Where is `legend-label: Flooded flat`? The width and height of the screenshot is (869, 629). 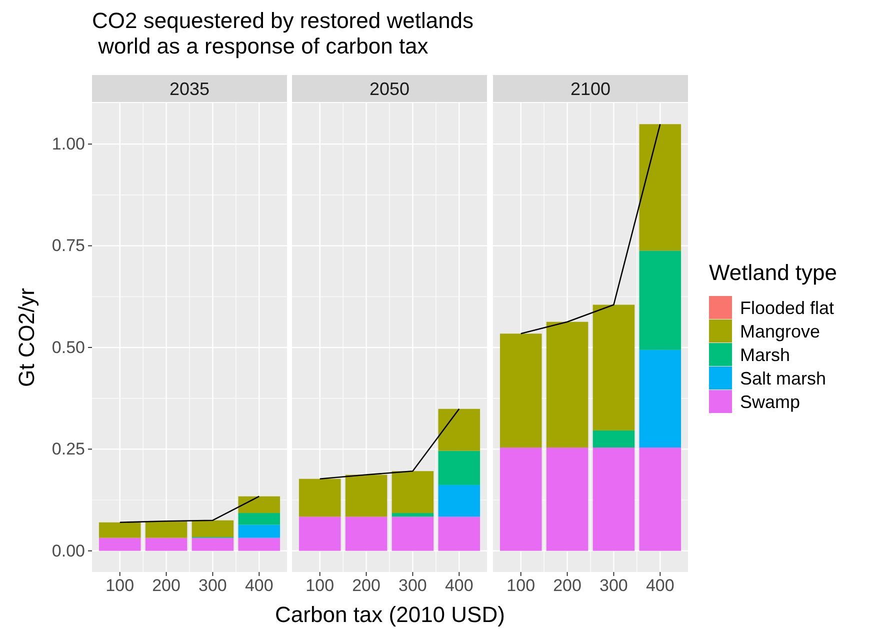
legend-label: Flooded flat is located at coordinates (787, 308).